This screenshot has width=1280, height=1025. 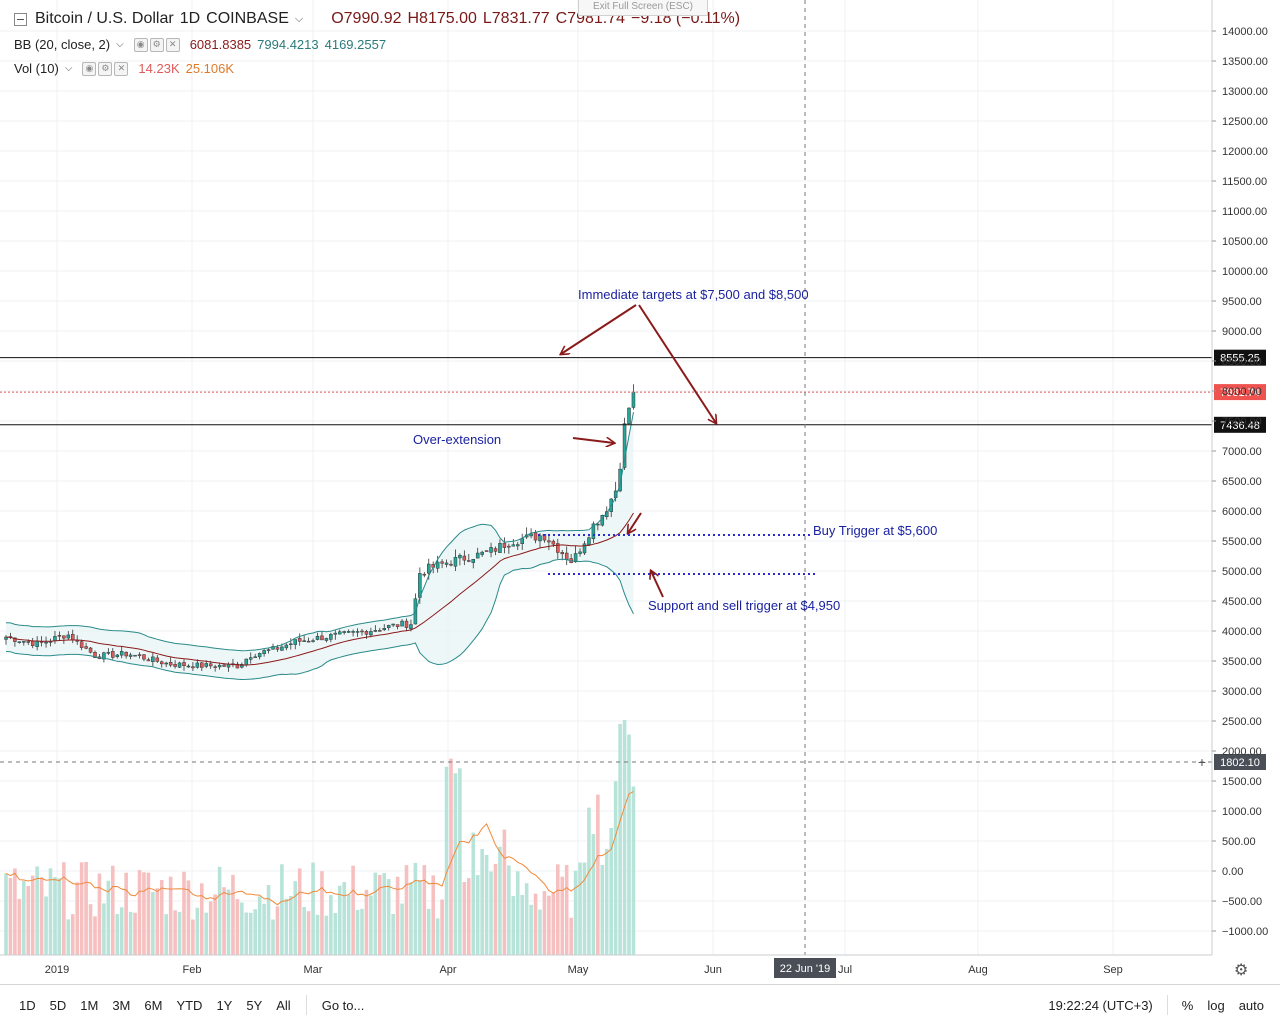 What do you see at coordinates (1242, 422) in the screenshot?
I see `price-tick-label: 7500.00` at bounding box center [1242, 422].